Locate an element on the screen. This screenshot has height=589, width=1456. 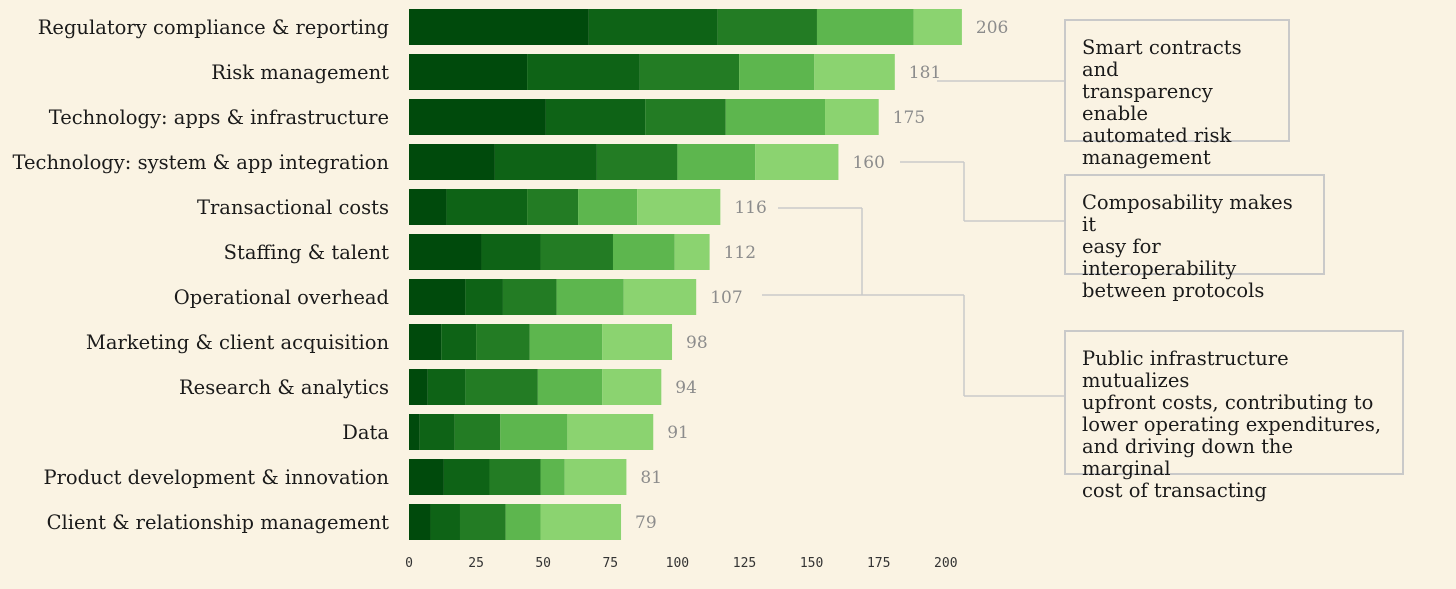
x-tick-label: 0 is located at coordinates (409, 563).